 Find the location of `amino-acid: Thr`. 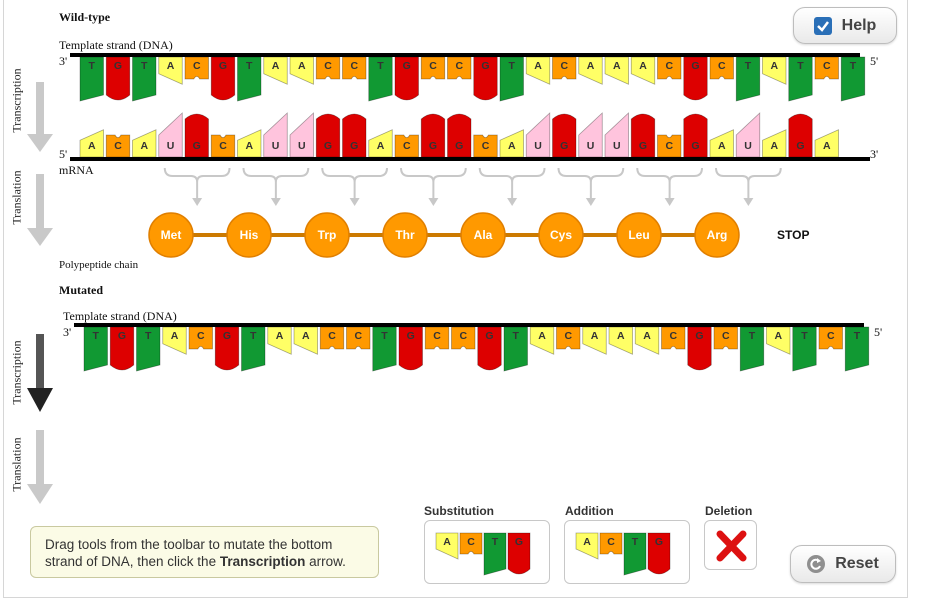

amino-acid: Thr is located at coordinates (405, 235).